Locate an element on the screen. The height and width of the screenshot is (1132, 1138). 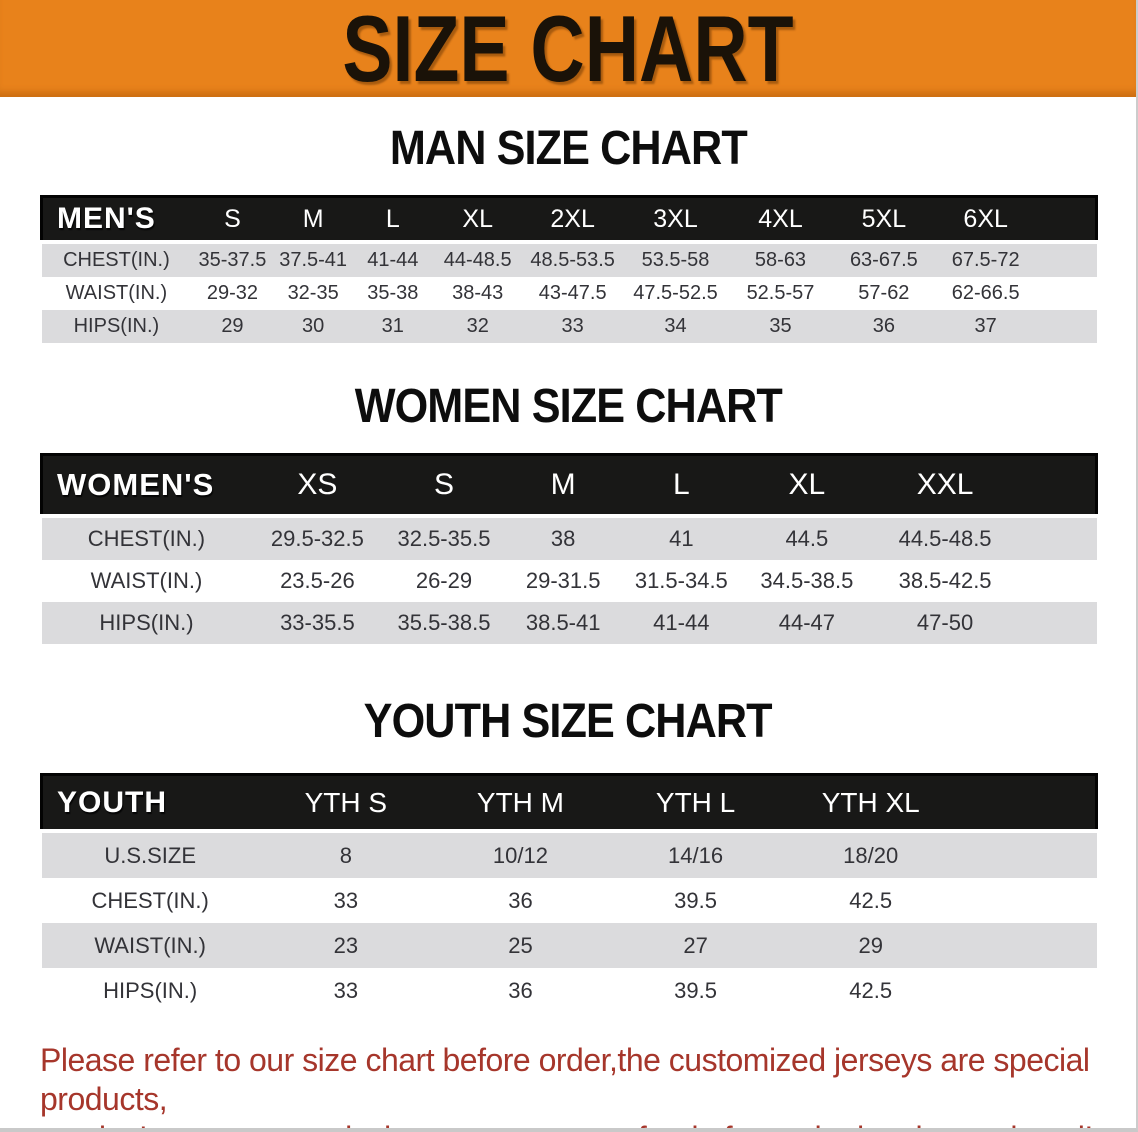
size-value-cell: 44.5-48.5 is located at coordinates (945, 538).